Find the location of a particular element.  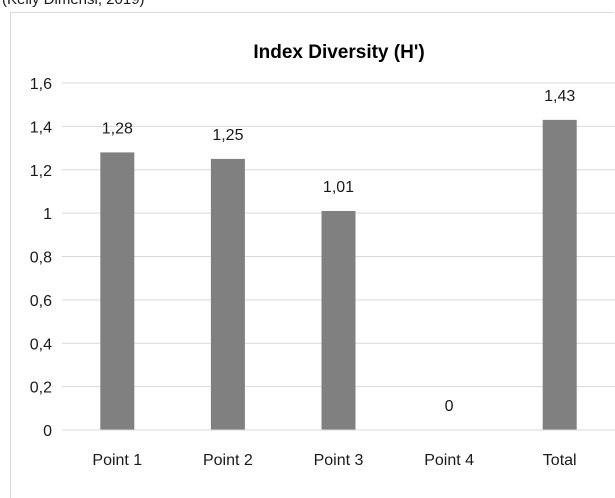

y-axis-tick-labels: 0 0,2 0,4 0,6 0,8 1 1,2 1,4 1,6 is located at coordinates (41, 258).